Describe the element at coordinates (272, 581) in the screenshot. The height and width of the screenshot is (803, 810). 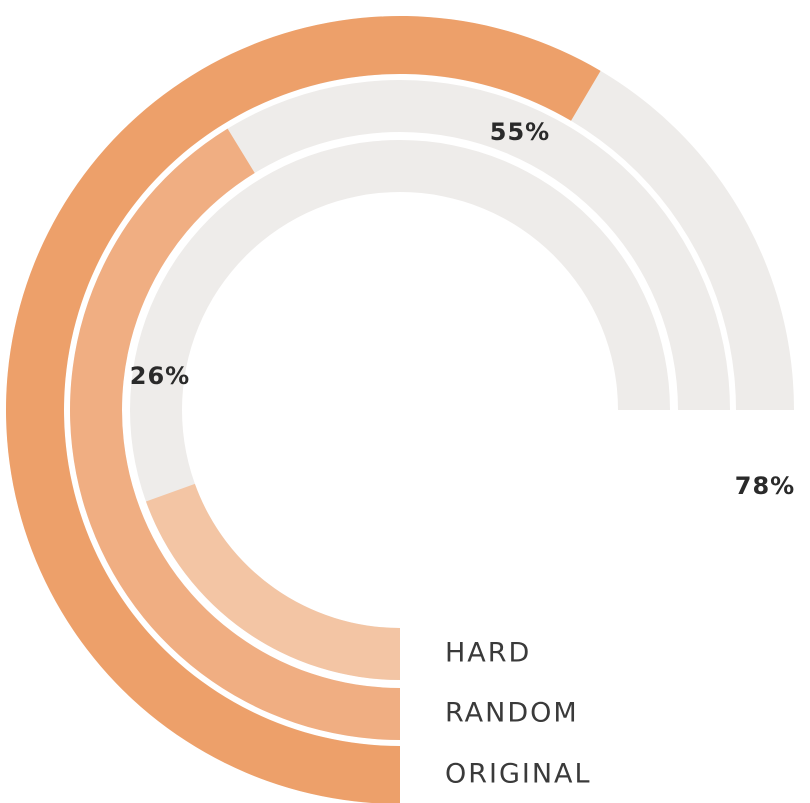
I see `bar-hard` at that location.